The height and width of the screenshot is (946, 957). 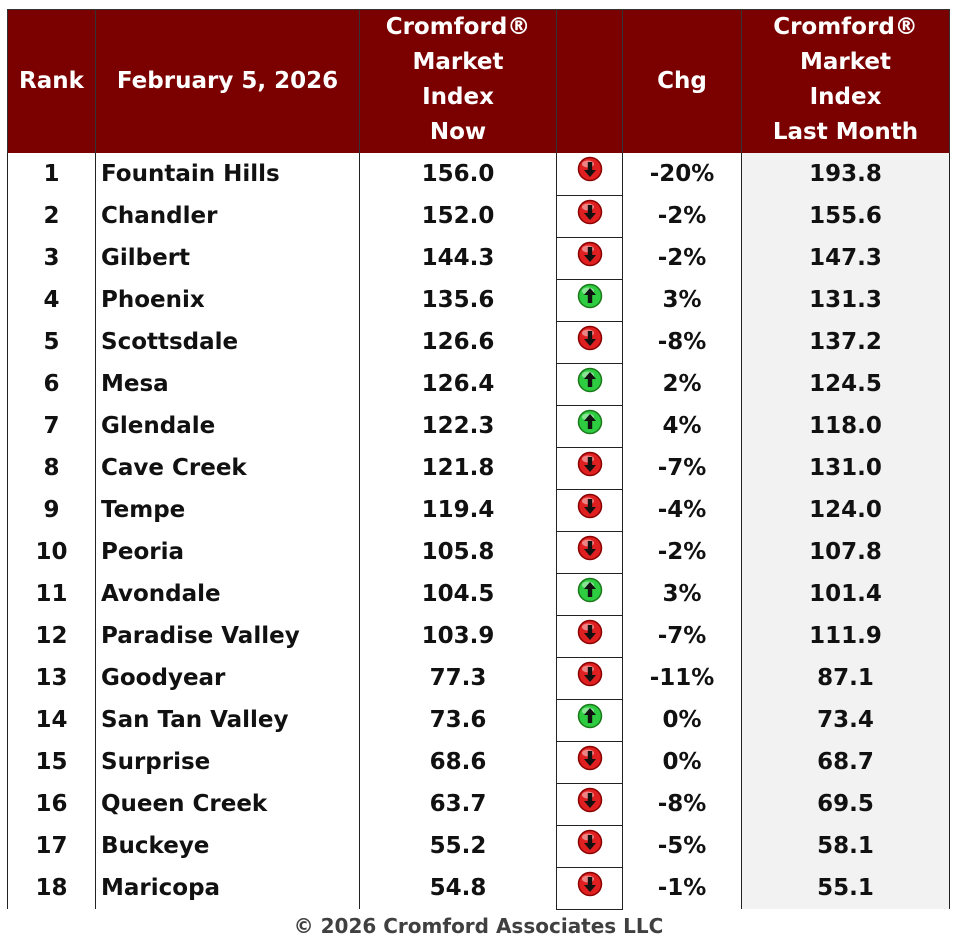 I want to click on index-now-cell: 55.2, so click(x=458, y=846).